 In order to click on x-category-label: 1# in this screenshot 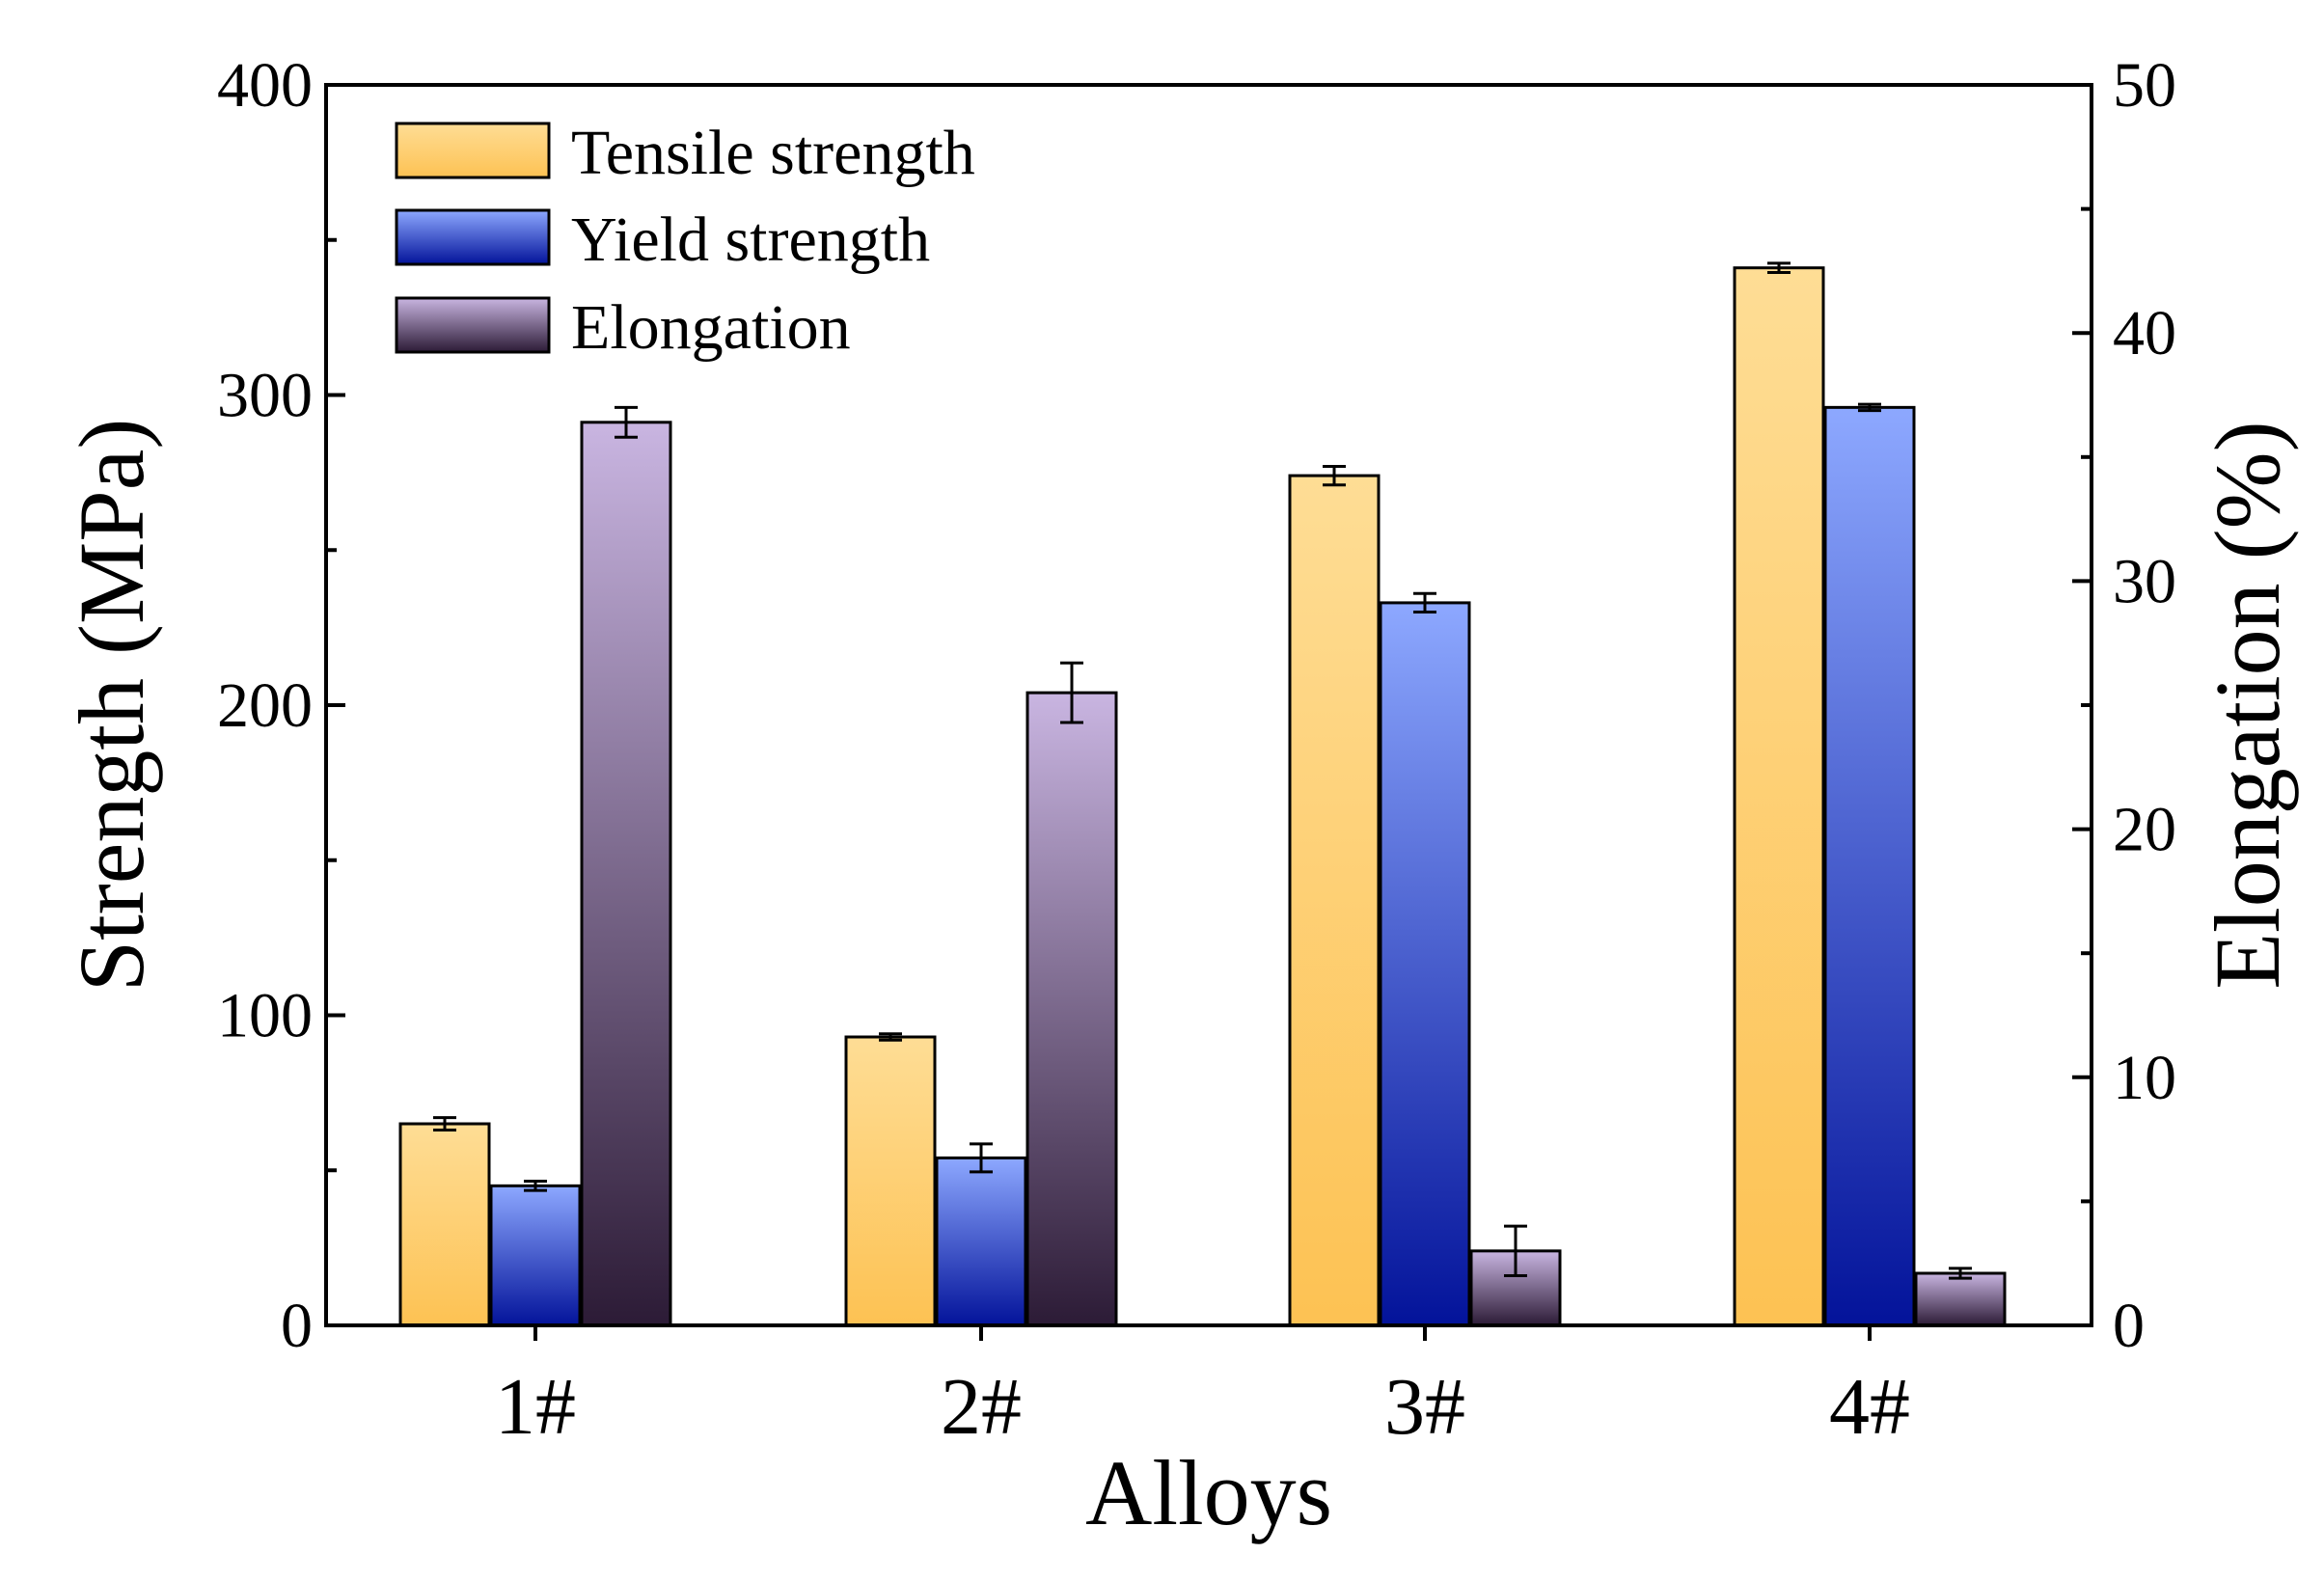, I will do `click(535, 1407)`.